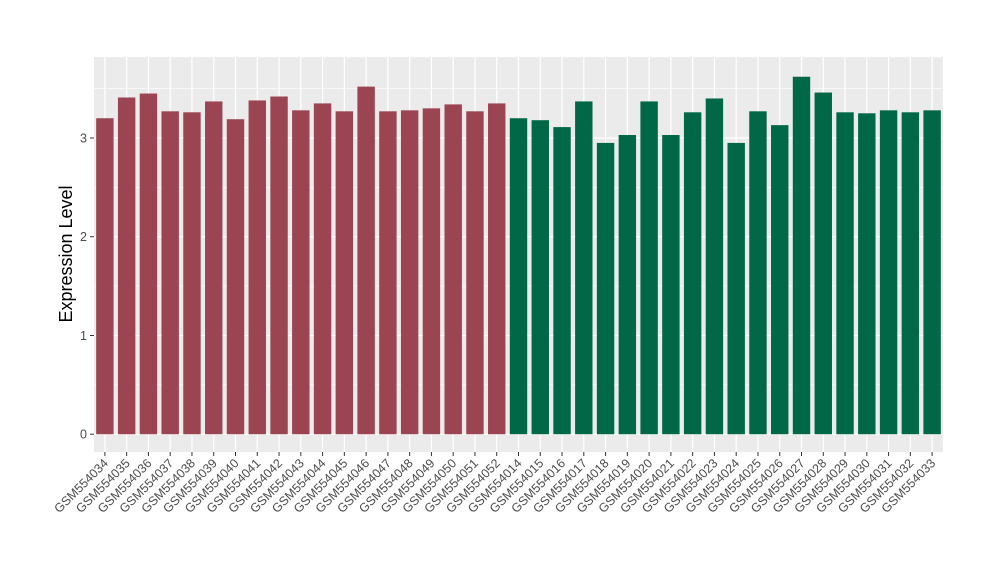 This screenshot has height=580, width=1000. I want to click on y-tick-label: 3, so click(83, 138).